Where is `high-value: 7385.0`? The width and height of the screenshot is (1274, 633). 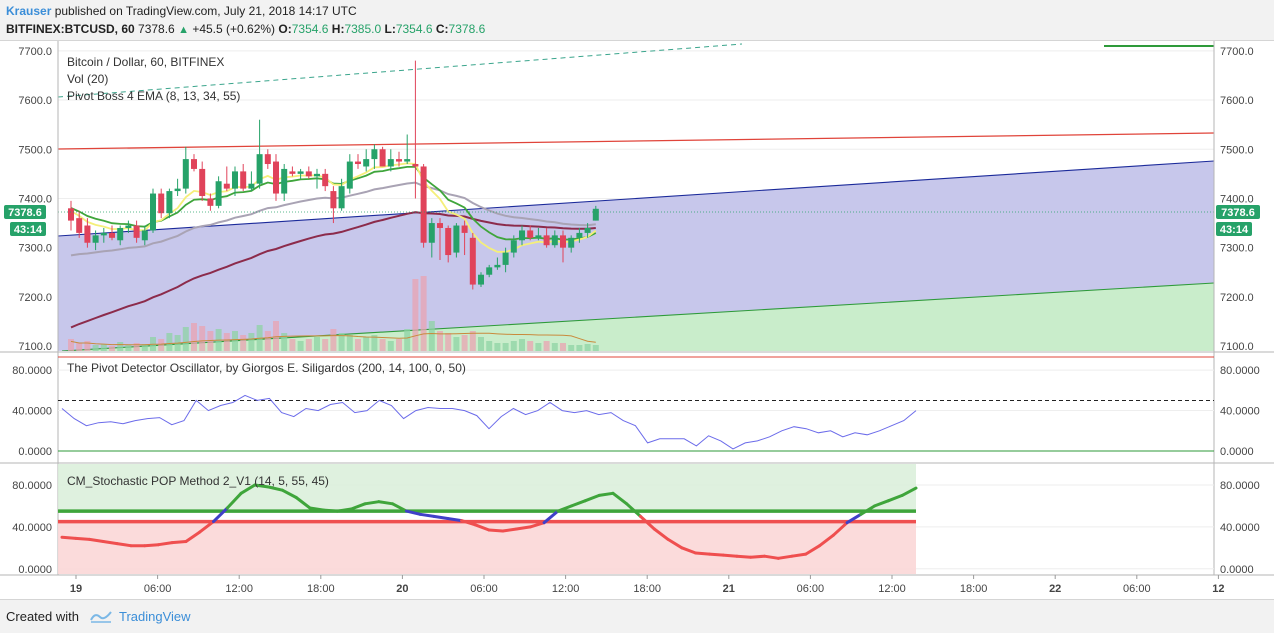 high-value: 7385.0 is located at coordinates (363, 29).